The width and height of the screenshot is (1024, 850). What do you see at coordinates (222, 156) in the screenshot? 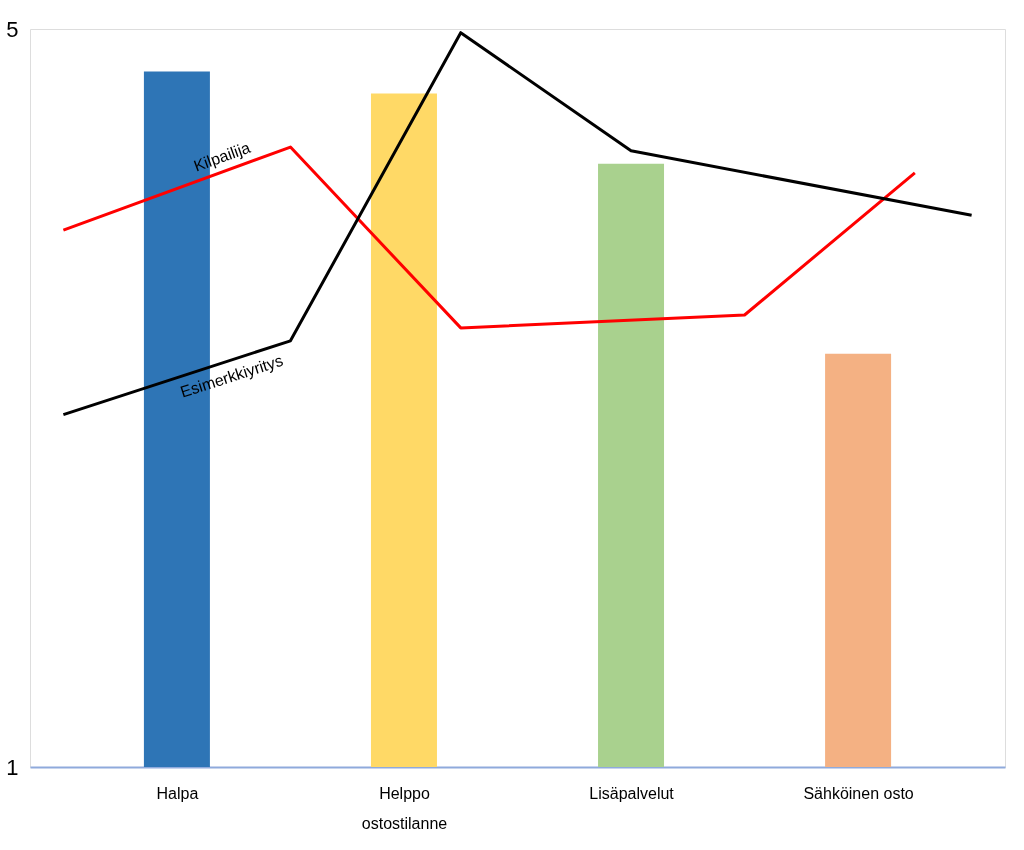
I see `text: Kilpailija` at bounding box center [222, 156].